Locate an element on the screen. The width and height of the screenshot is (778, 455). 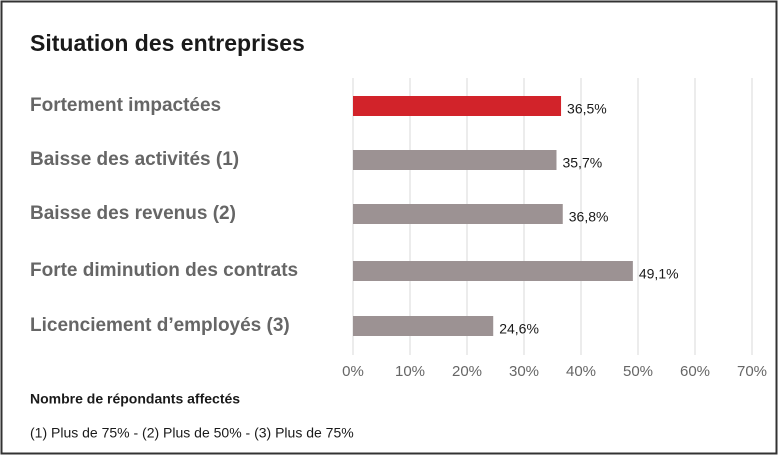
category-label: Baisse des revenus (2) is located at coordinates (133, 213).